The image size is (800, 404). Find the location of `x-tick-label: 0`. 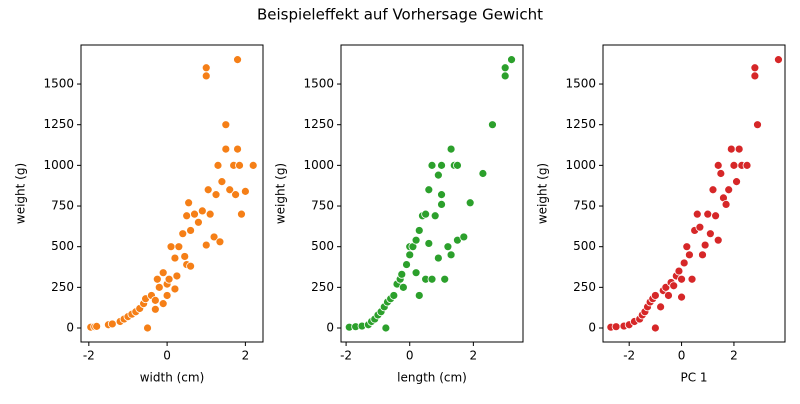

x-tick-label: 0 is located at coordinates (167, 356).